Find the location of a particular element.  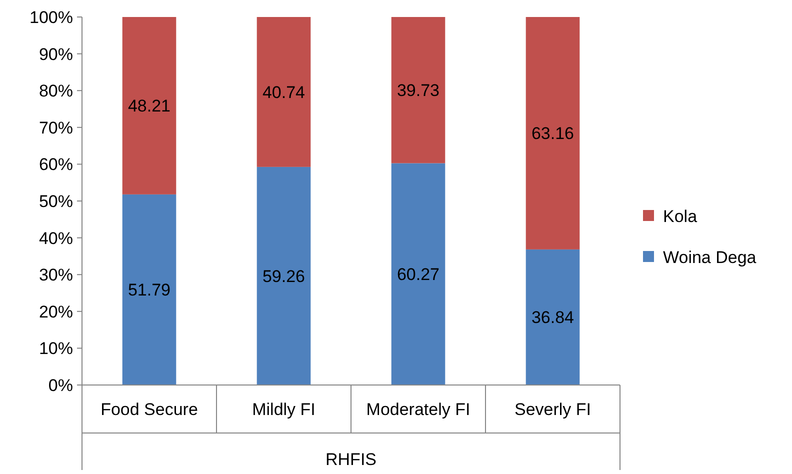

y-tick-label: 0% is located at coordinates (60, 385).